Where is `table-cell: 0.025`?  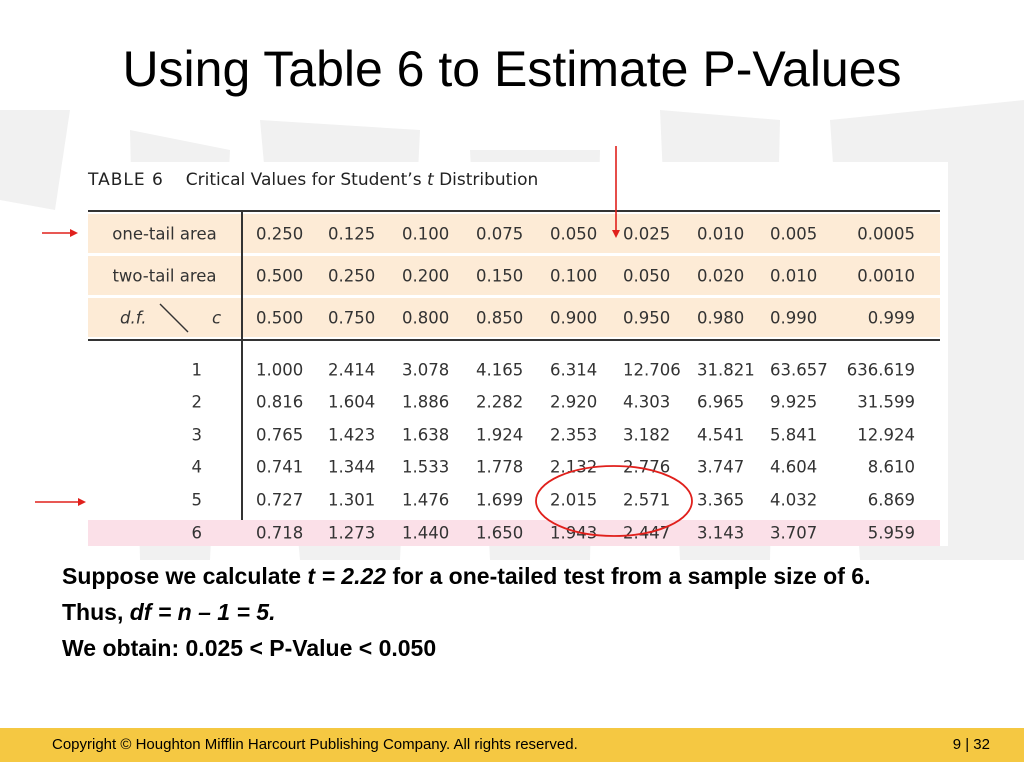
table-cell: 0.025 is located at coordinates (647, 233).